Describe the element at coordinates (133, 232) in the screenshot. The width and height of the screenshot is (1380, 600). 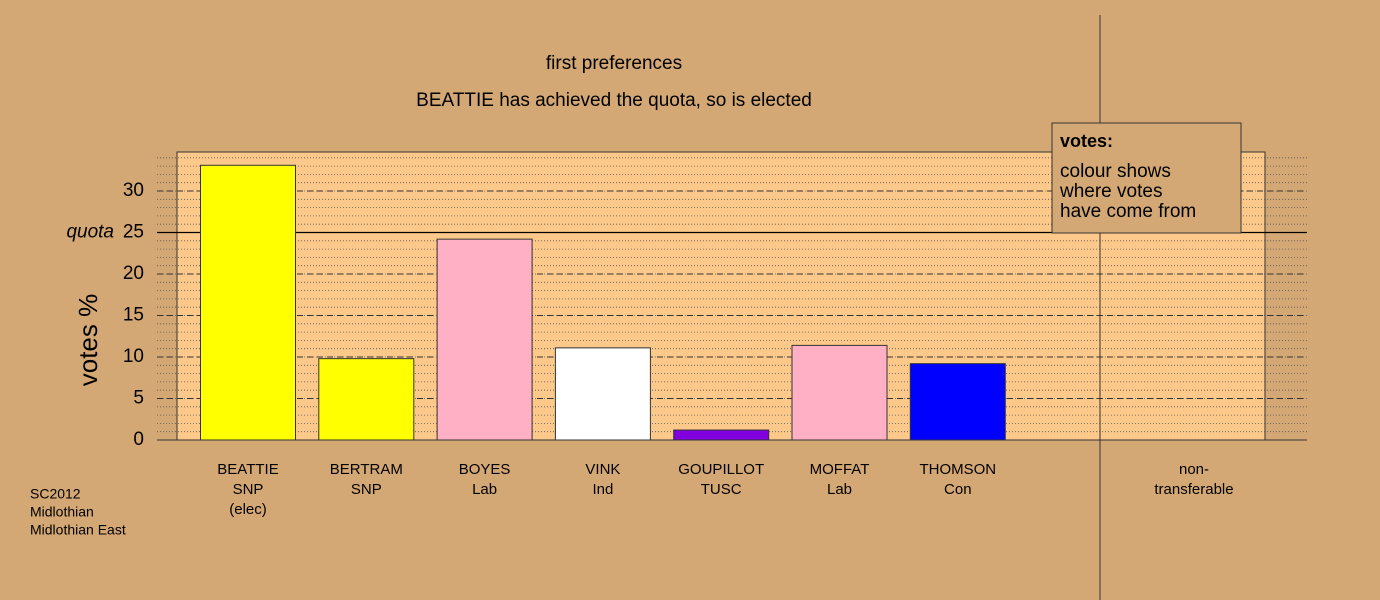
I see `y-tick-label: 25` at that location.